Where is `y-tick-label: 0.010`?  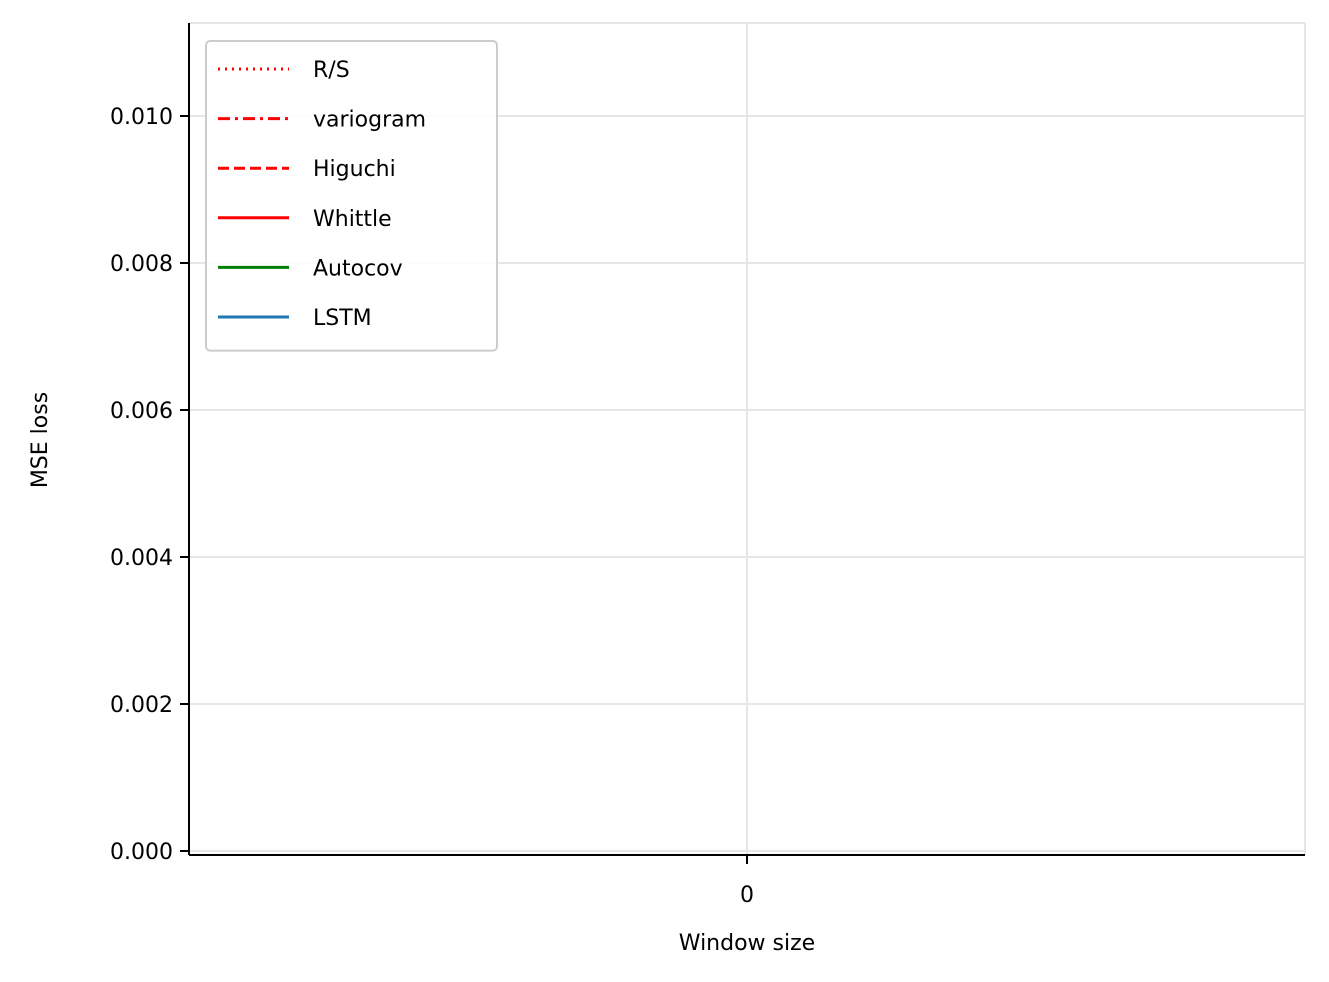 y-tick-label: 0.010 is located at coordinates (141, 117).